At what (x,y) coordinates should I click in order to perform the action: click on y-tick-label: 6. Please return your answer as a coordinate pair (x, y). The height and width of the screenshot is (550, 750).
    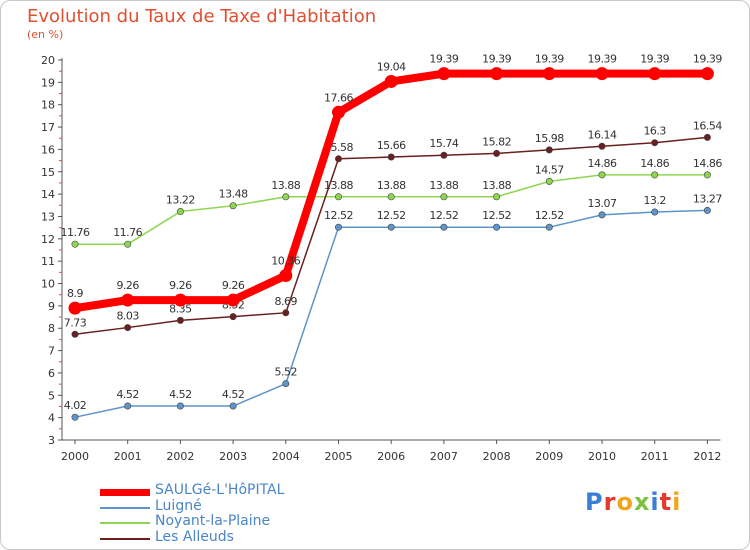
    Looking at the image, I should click on (51, 373).